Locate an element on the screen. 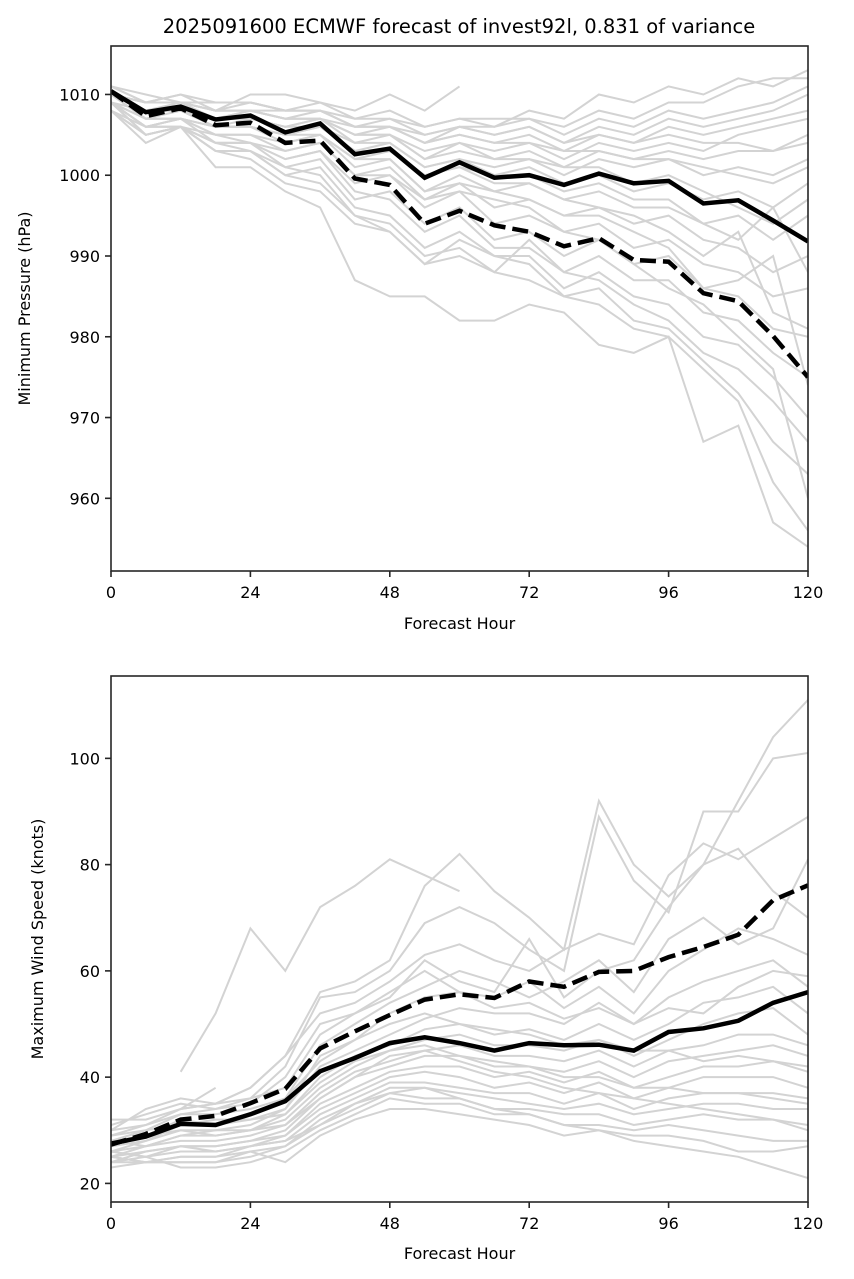  pressure-y-axis: 960 970 980 990 1000 1010 is located at coordinates (85, 296).